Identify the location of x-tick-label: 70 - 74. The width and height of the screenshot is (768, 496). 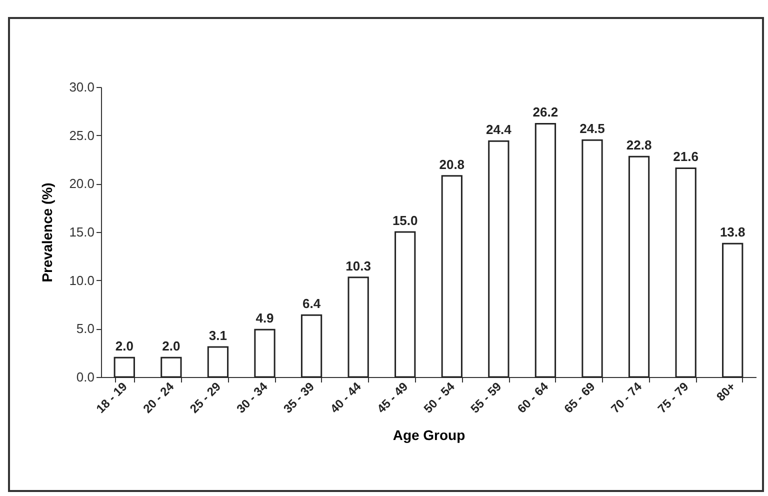
(626, 397).